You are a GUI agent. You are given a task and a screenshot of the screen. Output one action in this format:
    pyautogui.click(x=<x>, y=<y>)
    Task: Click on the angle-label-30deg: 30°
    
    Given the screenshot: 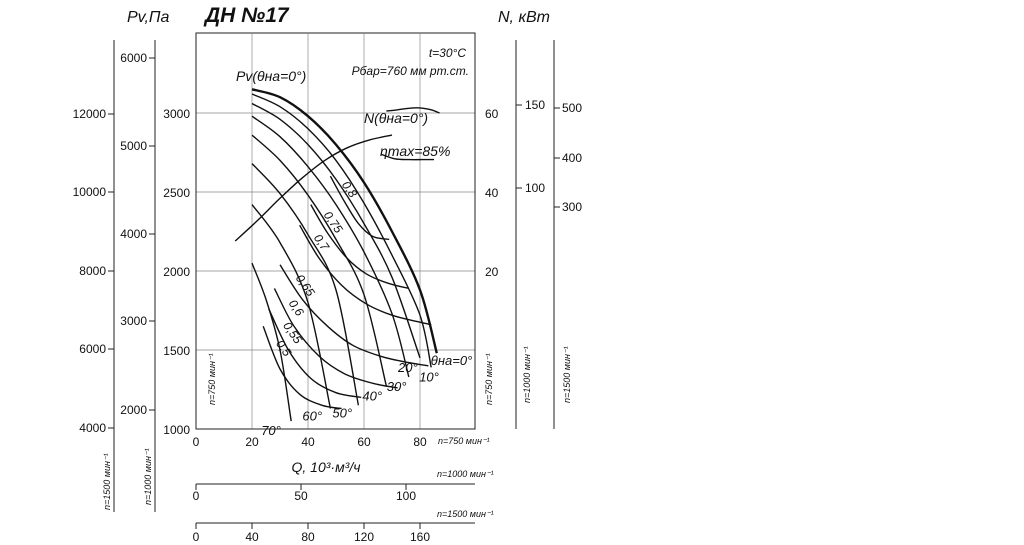 What is the action you would take?
    pyautogui.click(x=397, y=386)
    